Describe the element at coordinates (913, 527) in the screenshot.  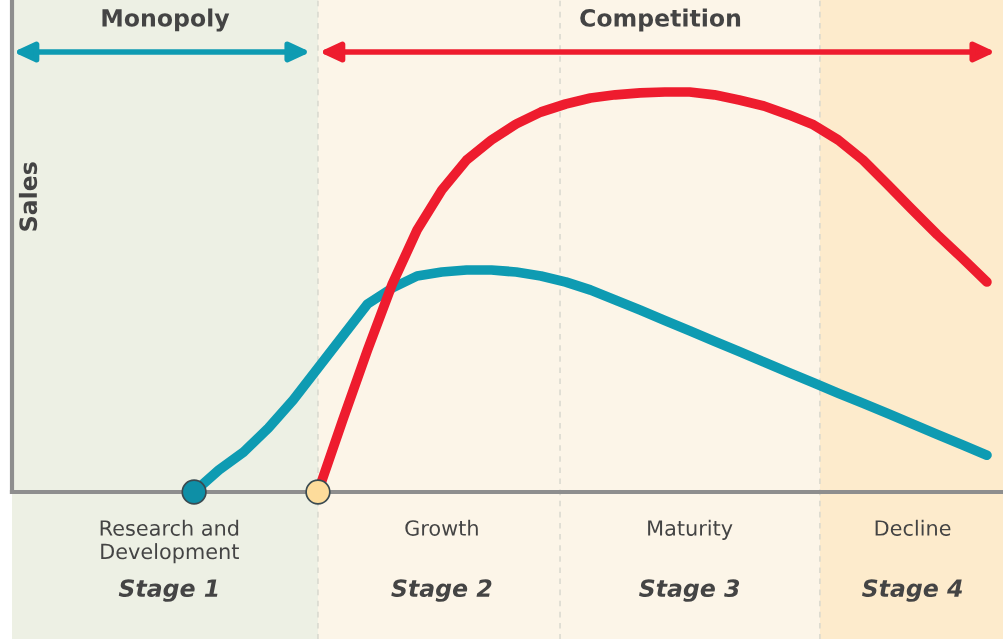
I see `x-tick-label: Decline` at that location.